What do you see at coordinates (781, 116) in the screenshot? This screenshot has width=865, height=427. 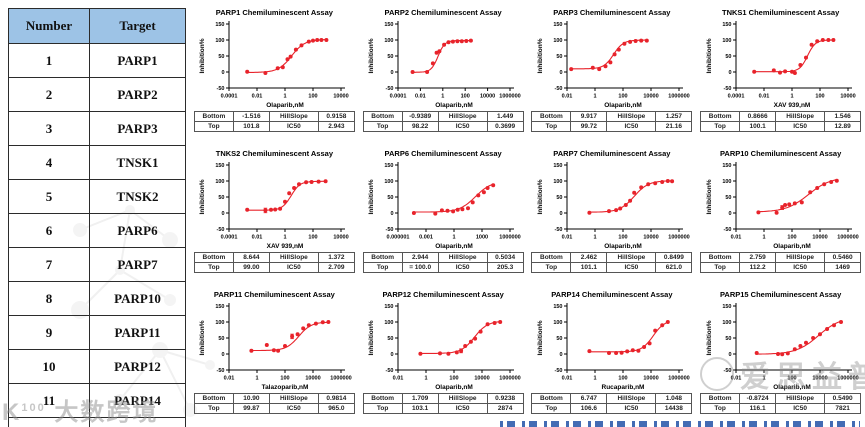 I see `stats-row: Bottom 0.8666 HillSlope 1.546` at bounding box center [781, 116].